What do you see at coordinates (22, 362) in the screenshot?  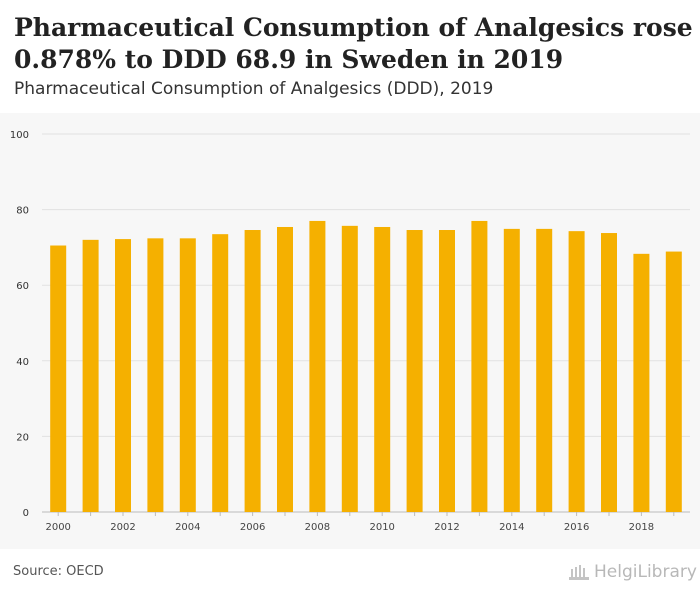 I see `y-tick-label: 40` at bounding box center [22, 362].